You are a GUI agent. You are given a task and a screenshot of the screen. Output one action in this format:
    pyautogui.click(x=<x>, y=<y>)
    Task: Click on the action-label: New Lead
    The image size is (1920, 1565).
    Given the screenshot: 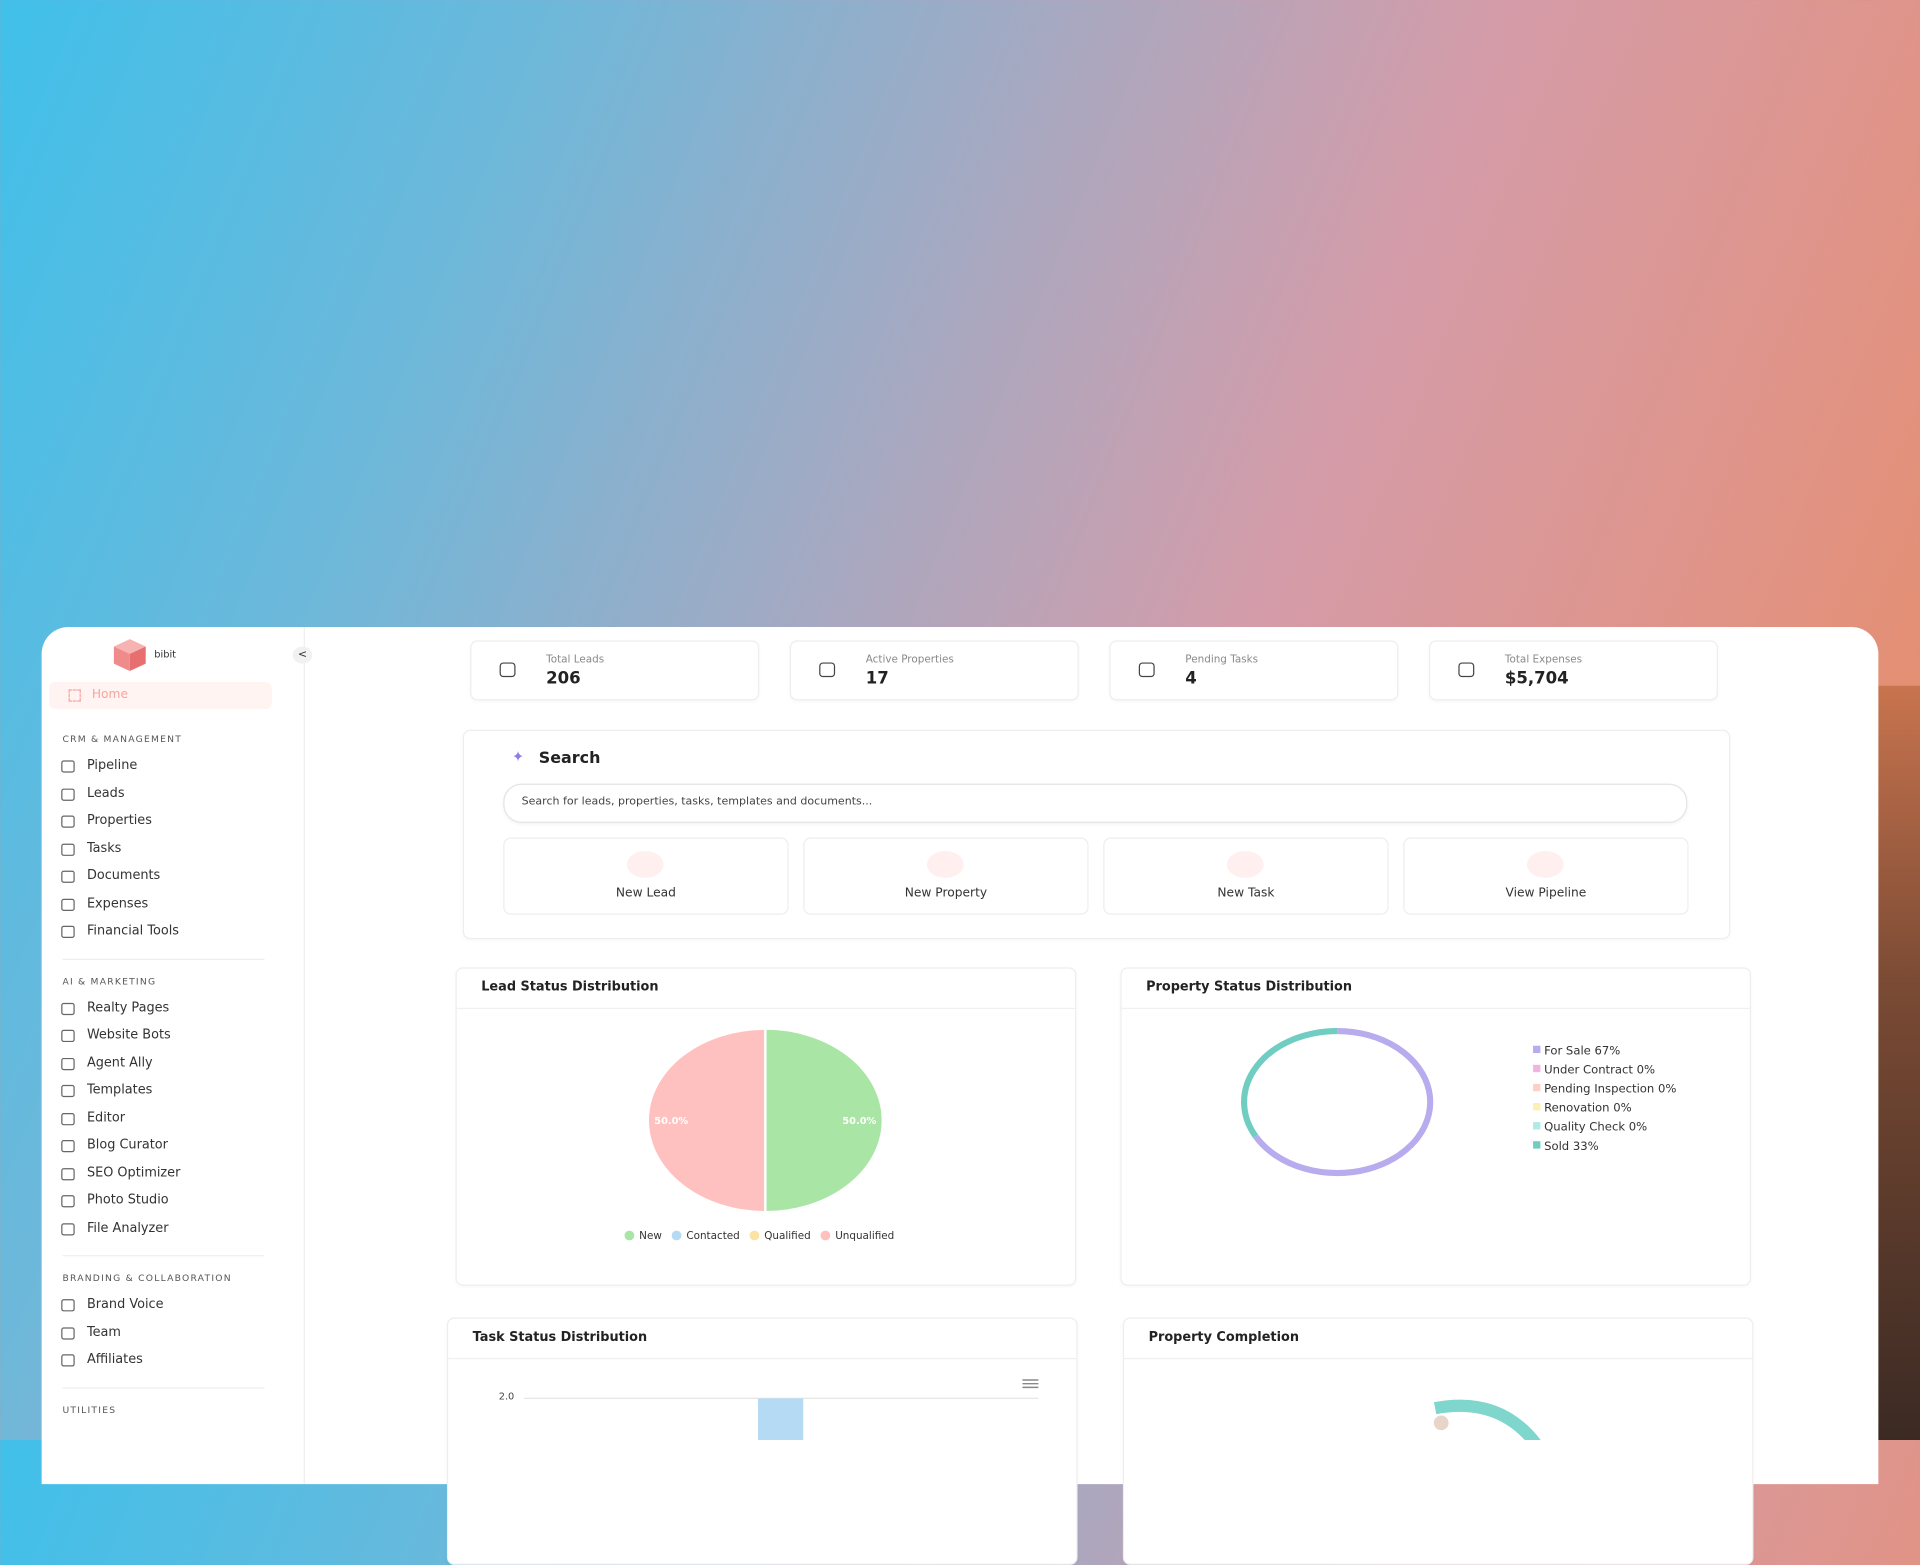 What is the action you would take?
    pyautogui.click(x=645, y=893)
    